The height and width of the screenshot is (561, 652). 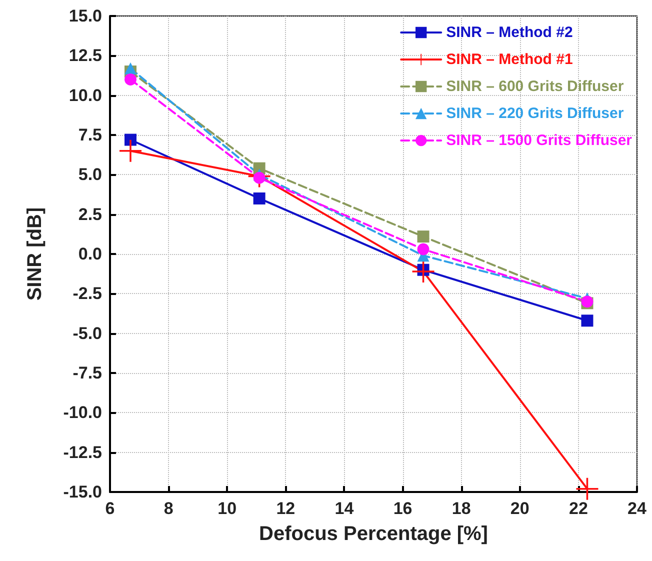 I want to click on y-tick-label: -10.0, so click(x=82, y=412).